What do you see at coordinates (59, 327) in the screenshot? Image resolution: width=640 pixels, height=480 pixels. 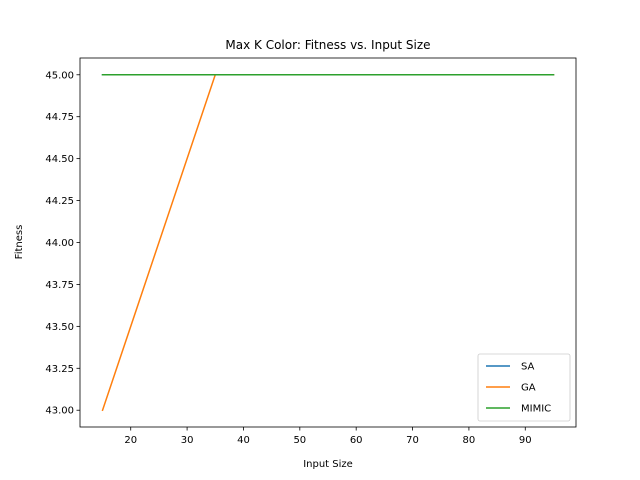 I see `y-tick-label: 43.50` at bounding box center [59, 327].